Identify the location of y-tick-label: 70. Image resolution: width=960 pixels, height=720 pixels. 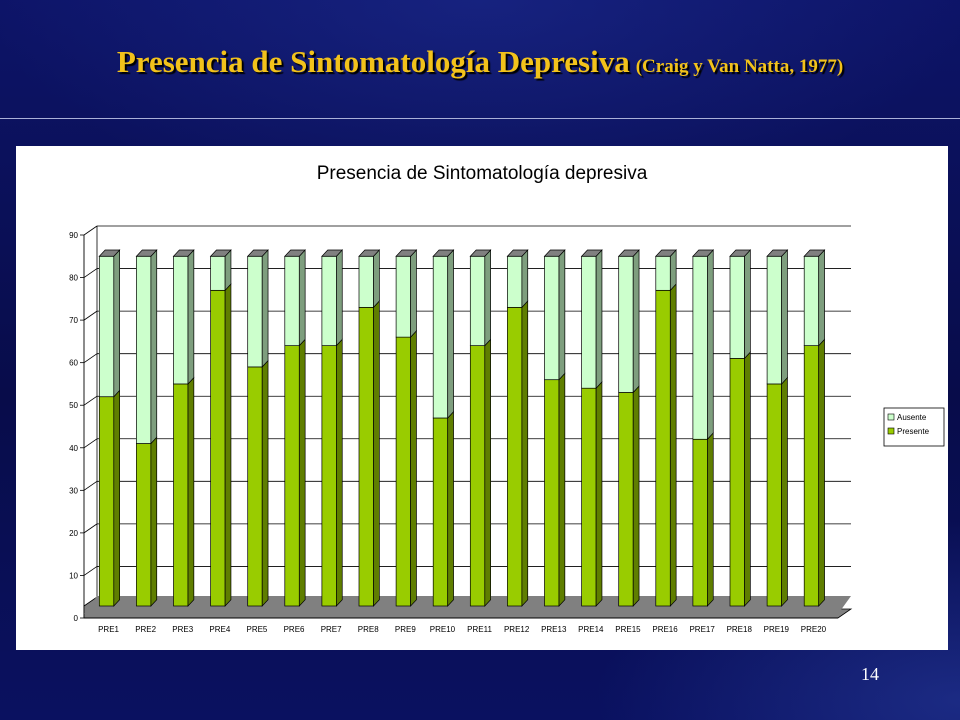
(73, 320).